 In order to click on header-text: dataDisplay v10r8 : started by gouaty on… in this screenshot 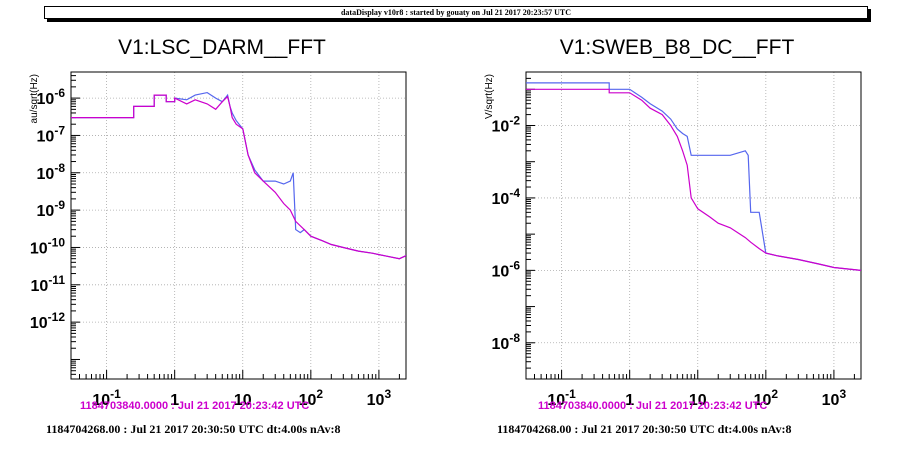, I will do `click(455, 12)`.